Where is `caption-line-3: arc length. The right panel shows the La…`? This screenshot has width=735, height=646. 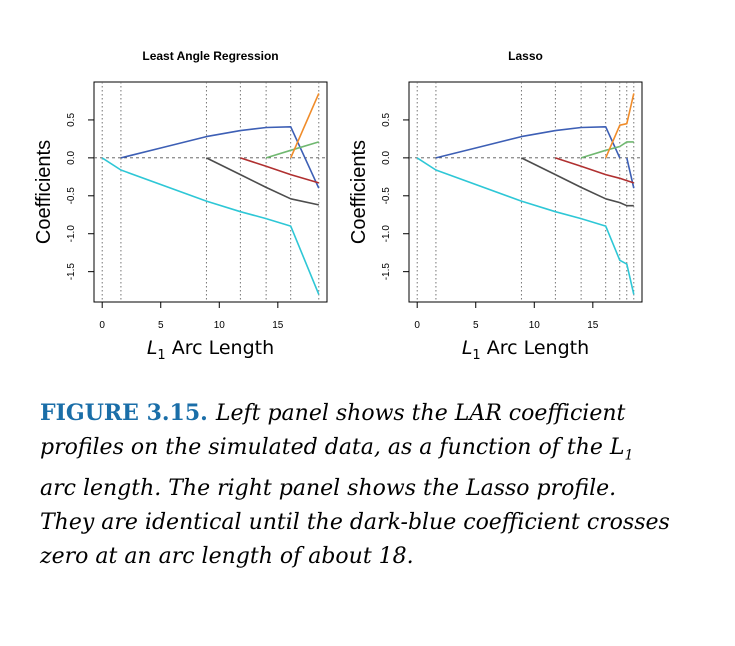
caption-line-3: arc length. The right panel shows the La… is located at coordinates (328, 489).